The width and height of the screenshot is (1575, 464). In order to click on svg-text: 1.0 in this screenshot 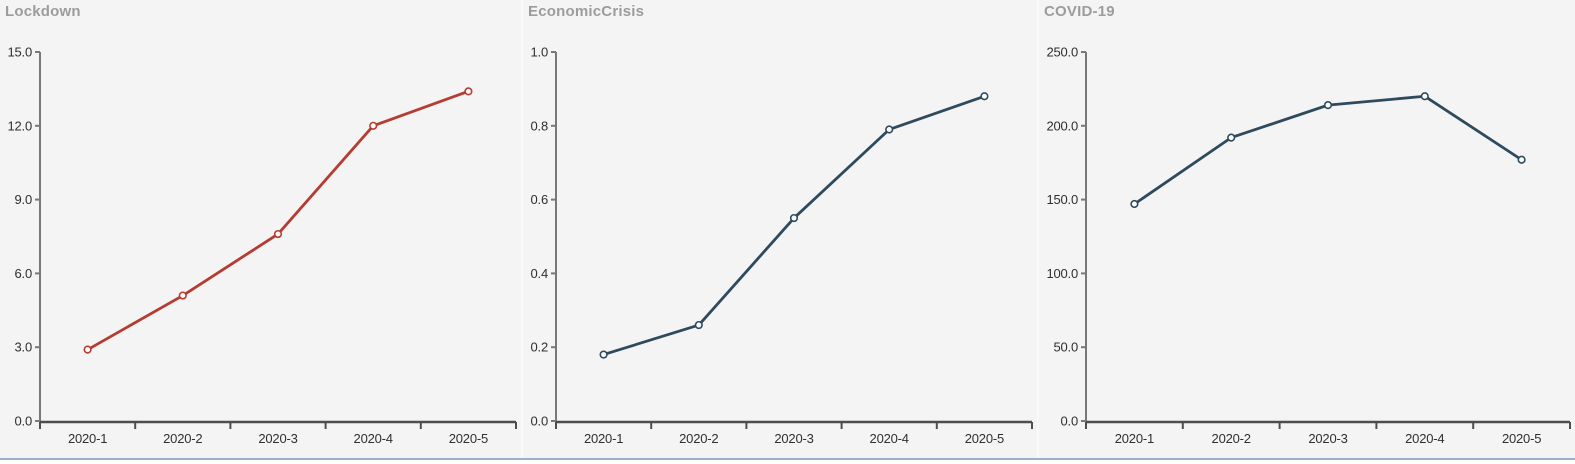, I will do `click(539, 52)`.